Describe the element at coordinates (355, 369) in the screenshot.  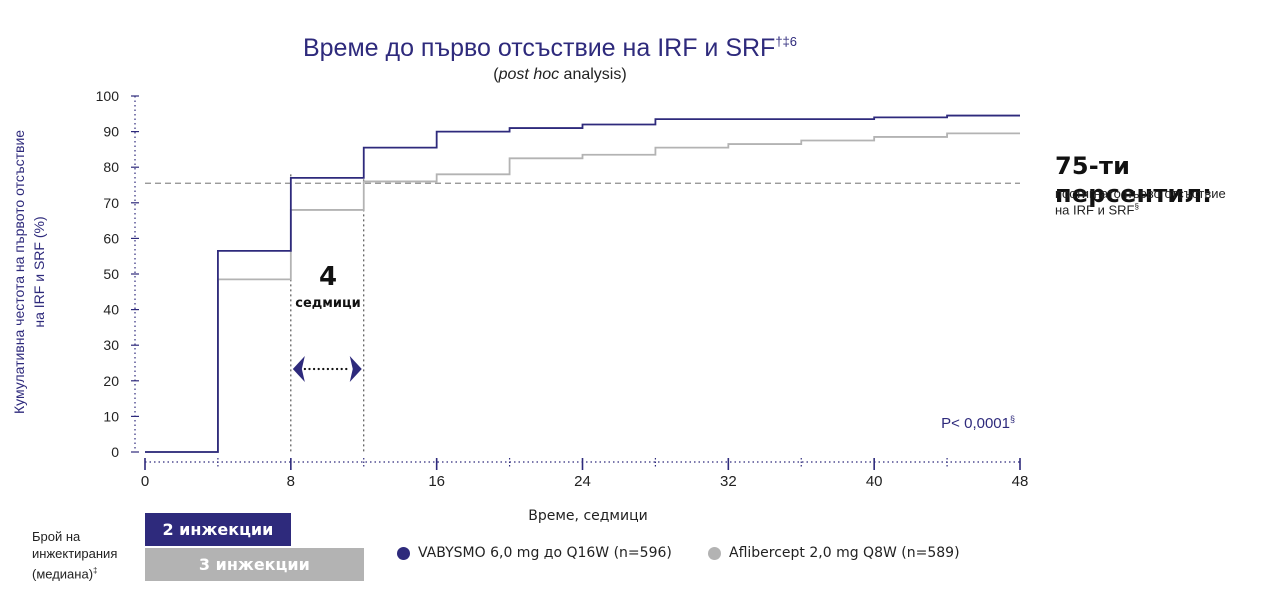
I see `gap-arrow-right-head` at that location.